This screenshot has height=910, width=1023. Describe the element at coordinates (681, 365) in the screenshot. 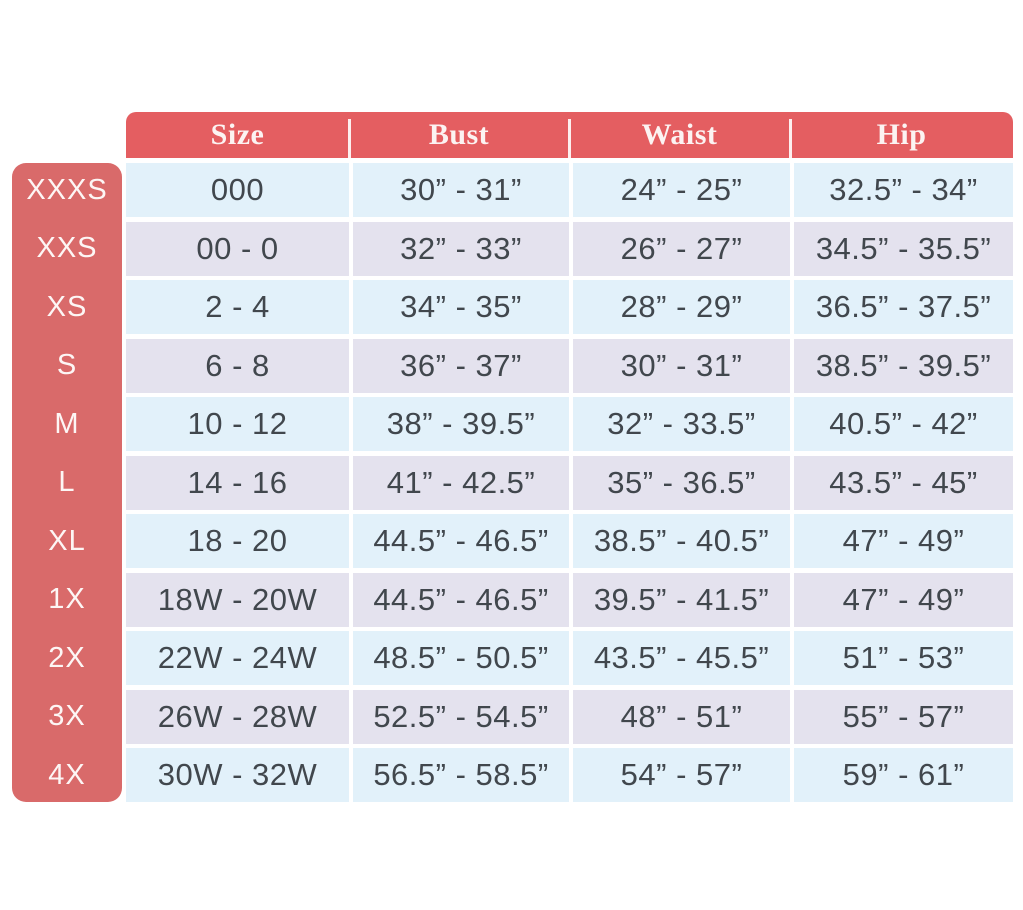

I see `table-cell-waist: 30” - 31”` at that location.